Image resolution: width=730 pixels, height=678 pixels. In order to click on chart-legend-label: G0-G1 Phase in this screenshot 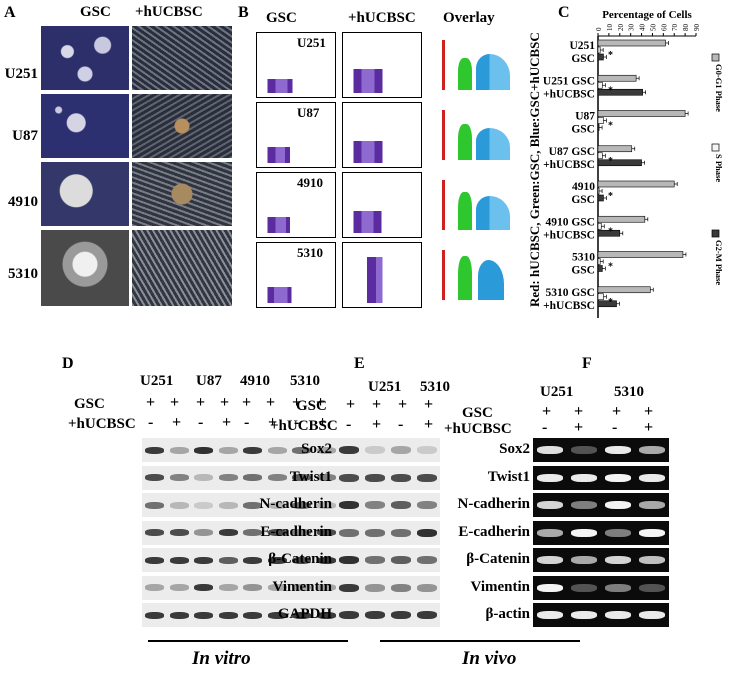, I will do `click(719, 88)`.